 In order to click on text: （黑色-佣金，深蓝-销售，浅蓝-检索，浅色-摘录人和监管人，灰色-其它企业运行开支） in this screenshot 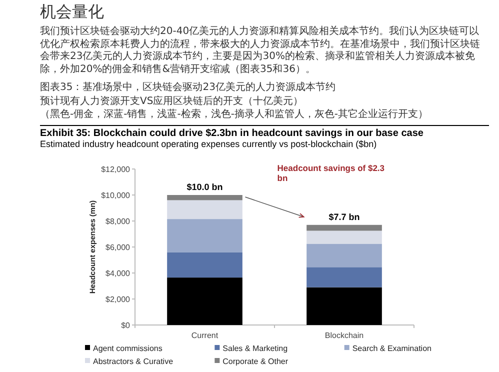, I will do `click(235, 115)`.